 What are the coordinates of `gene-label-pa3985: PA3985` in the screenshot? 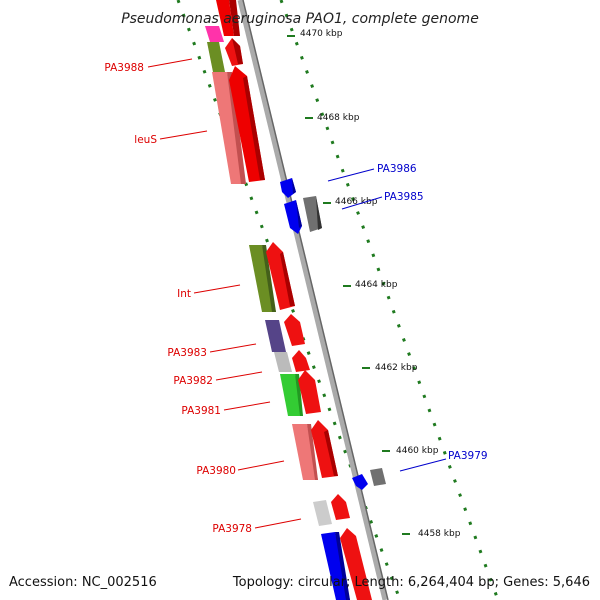 It's located at (404, 197).